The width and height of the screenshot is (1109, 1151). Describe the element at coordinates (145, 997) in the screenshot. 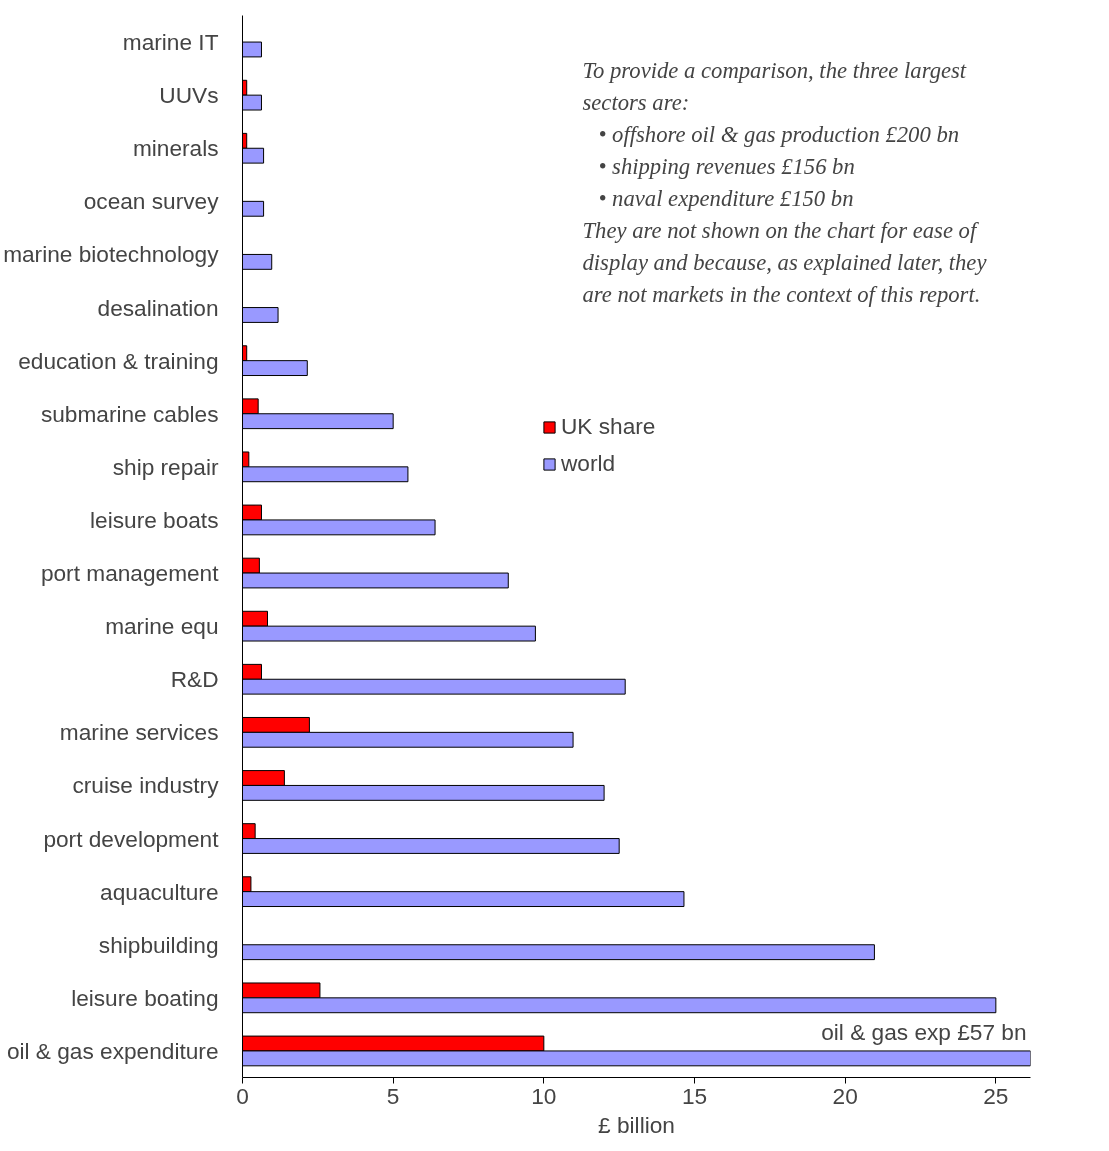

I see `y-tick-label: leisure boating` at that location.